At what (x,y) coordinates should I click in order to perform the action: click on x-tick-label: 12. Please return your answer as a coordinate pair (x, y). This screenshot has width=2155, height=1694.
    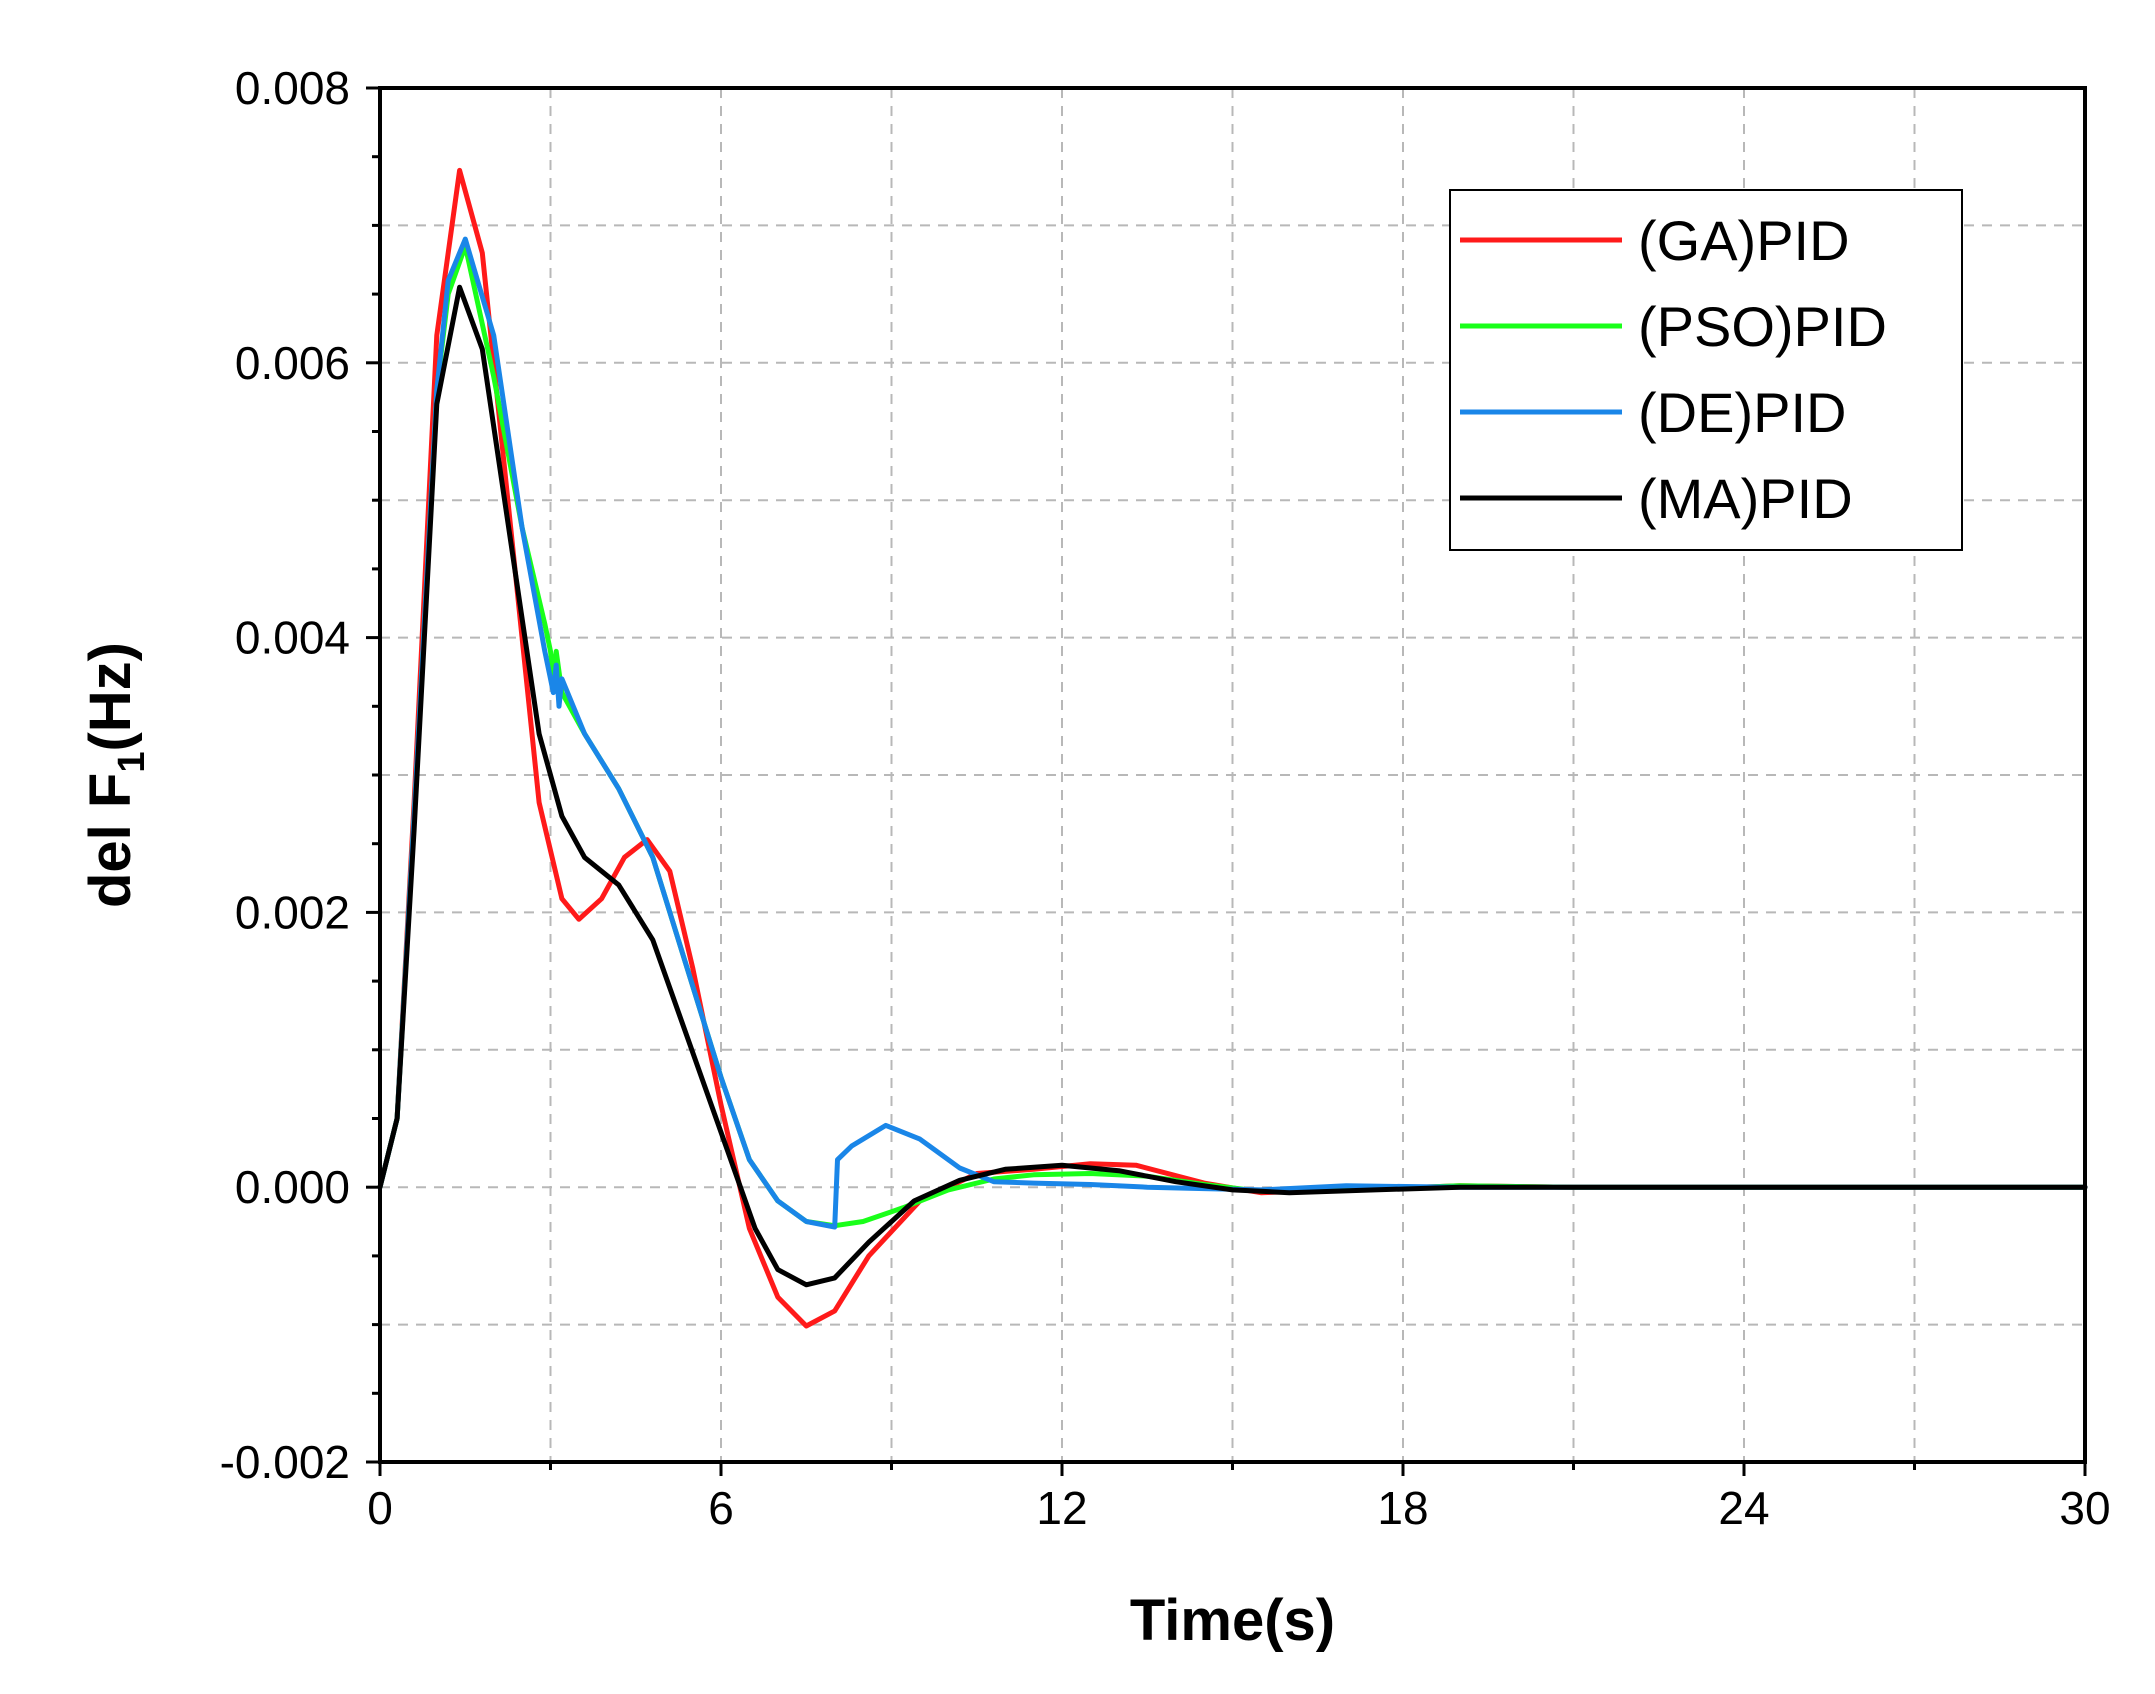
    Looking at the image, I should click on (1061, 1508).